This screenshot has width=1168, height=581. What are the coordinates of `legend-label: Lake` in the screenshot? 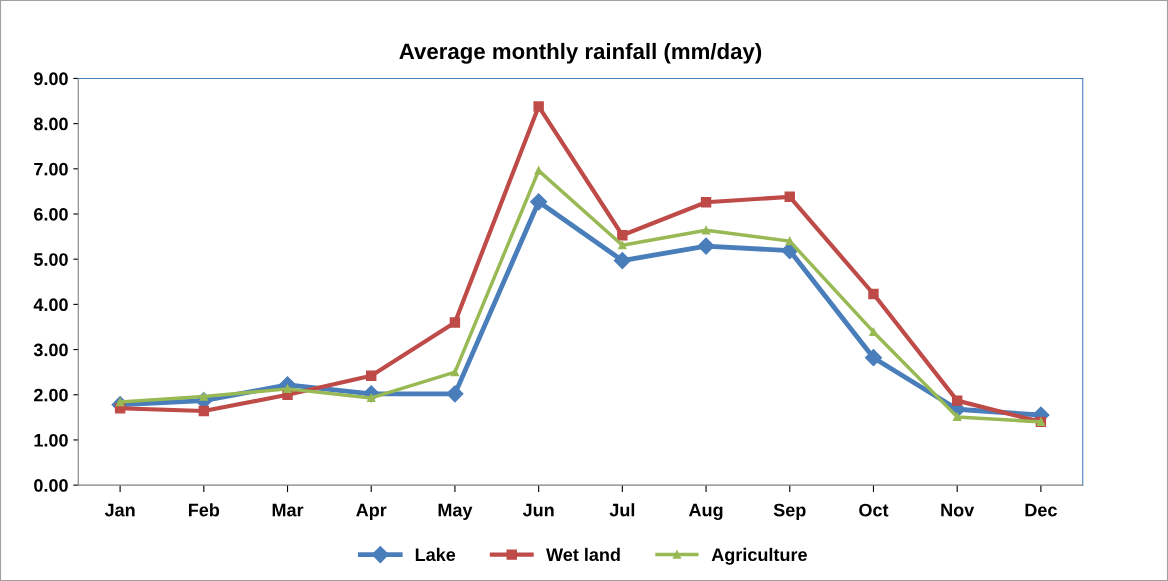 It's located at (435, 554).